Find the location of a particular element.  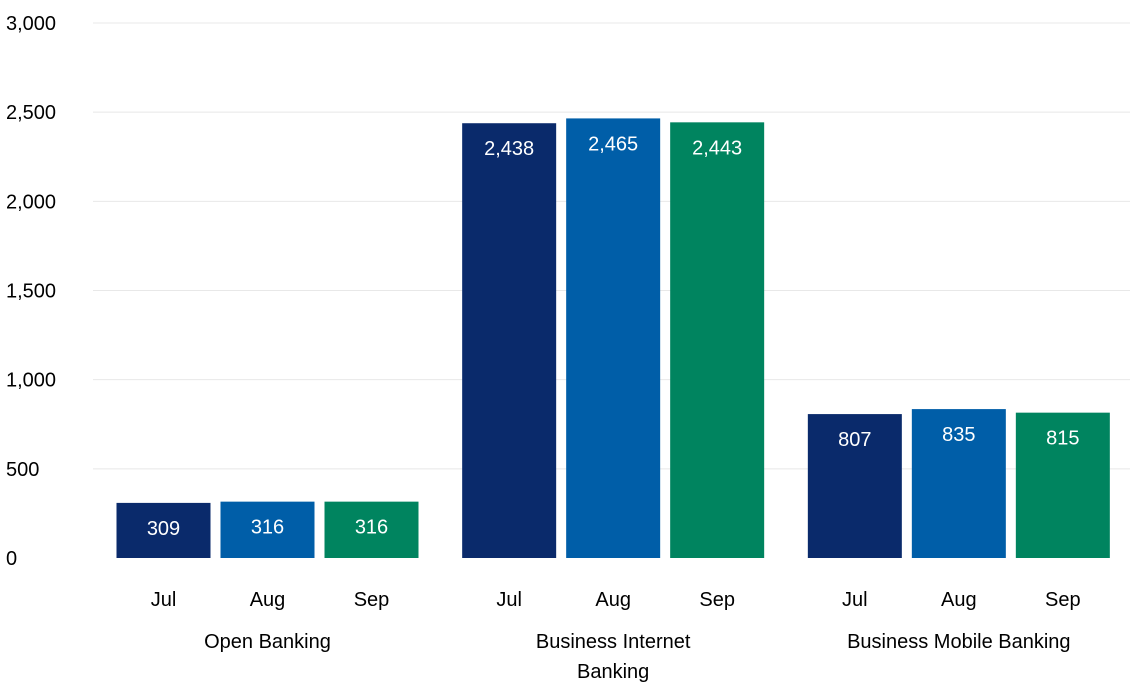

y-tick-label: 0 is located at coordinates (11, 559).